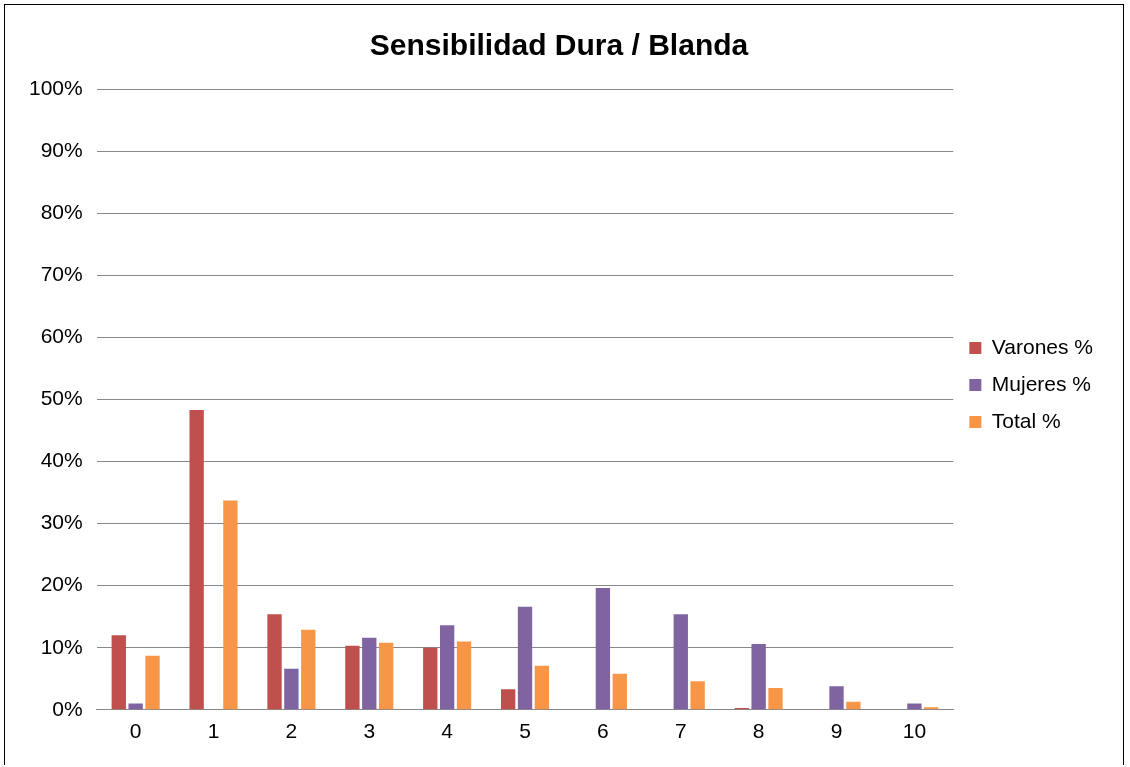  I want to click on x-tick-label: 5, so click(525, 731).